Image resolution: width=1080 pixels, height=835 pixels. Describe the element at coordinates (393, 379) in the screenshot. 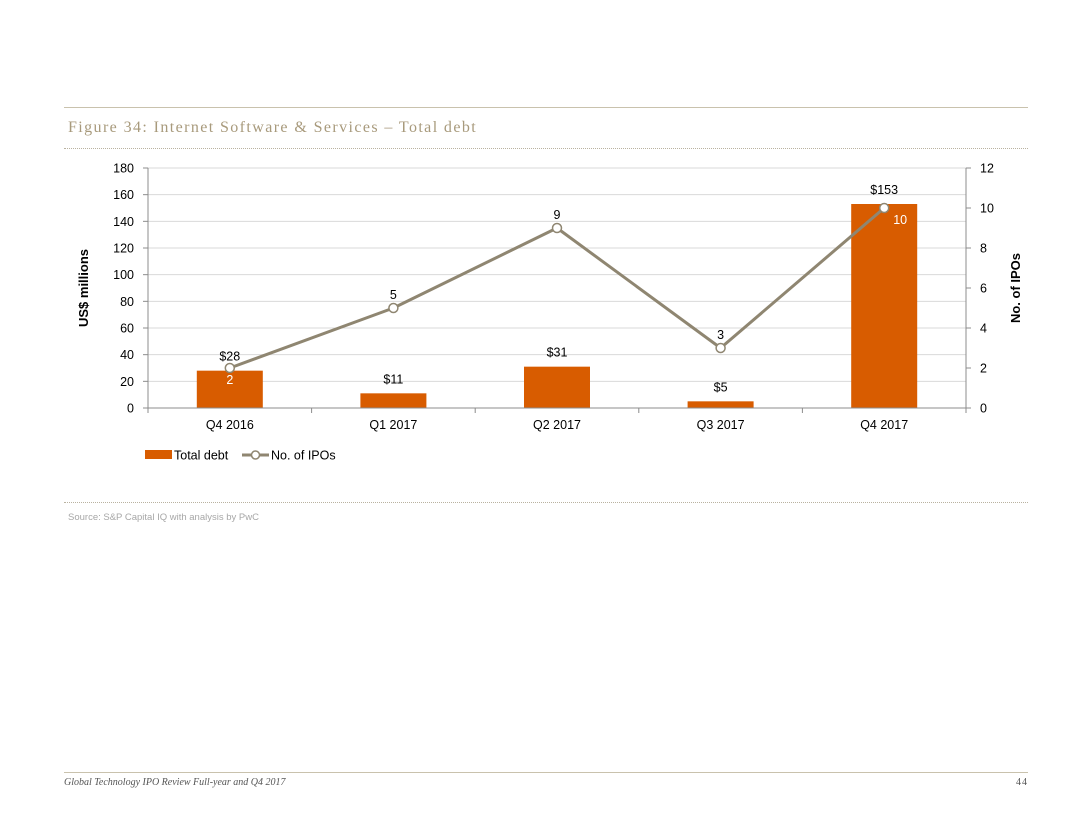

I see `bar-value-label: $11` at that location.